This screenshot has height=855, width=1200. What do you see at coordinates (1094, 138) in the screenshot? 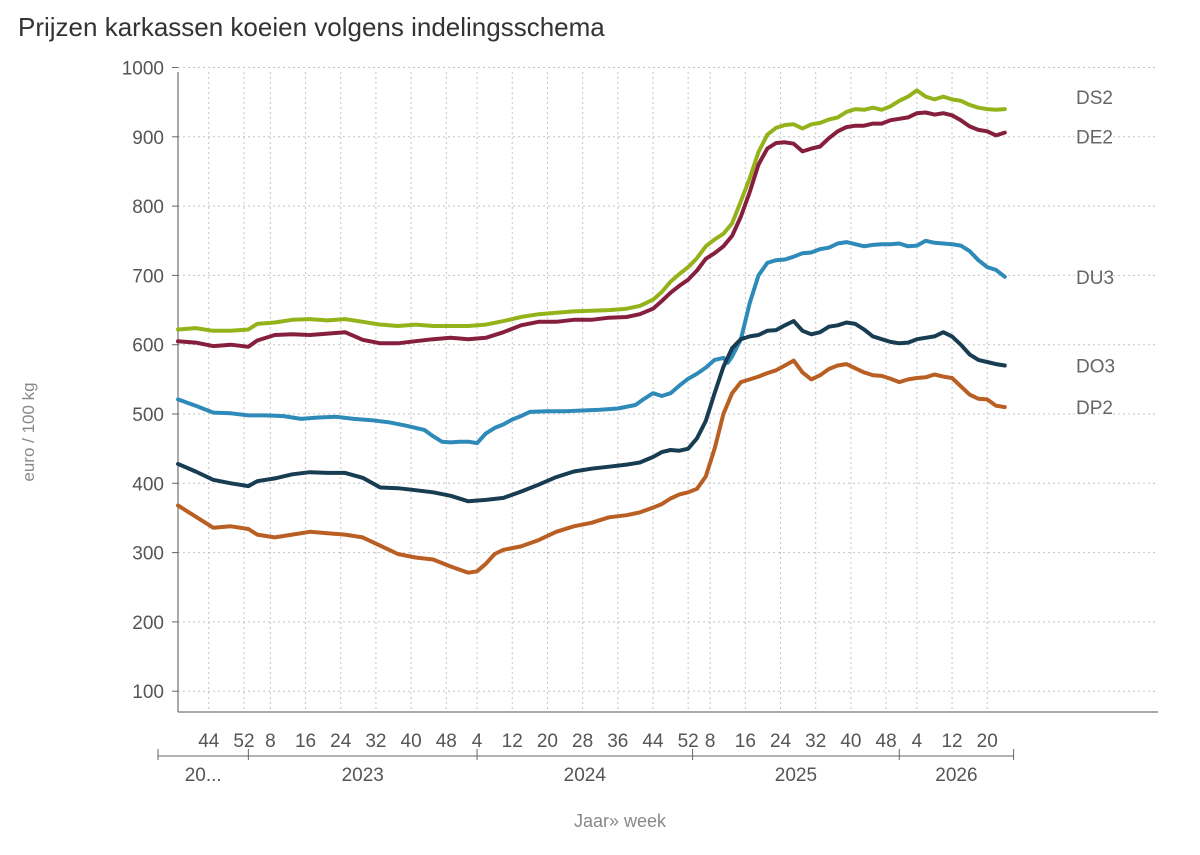
I see `series-label-de2: DE2` at bounding box center [1094, 138].